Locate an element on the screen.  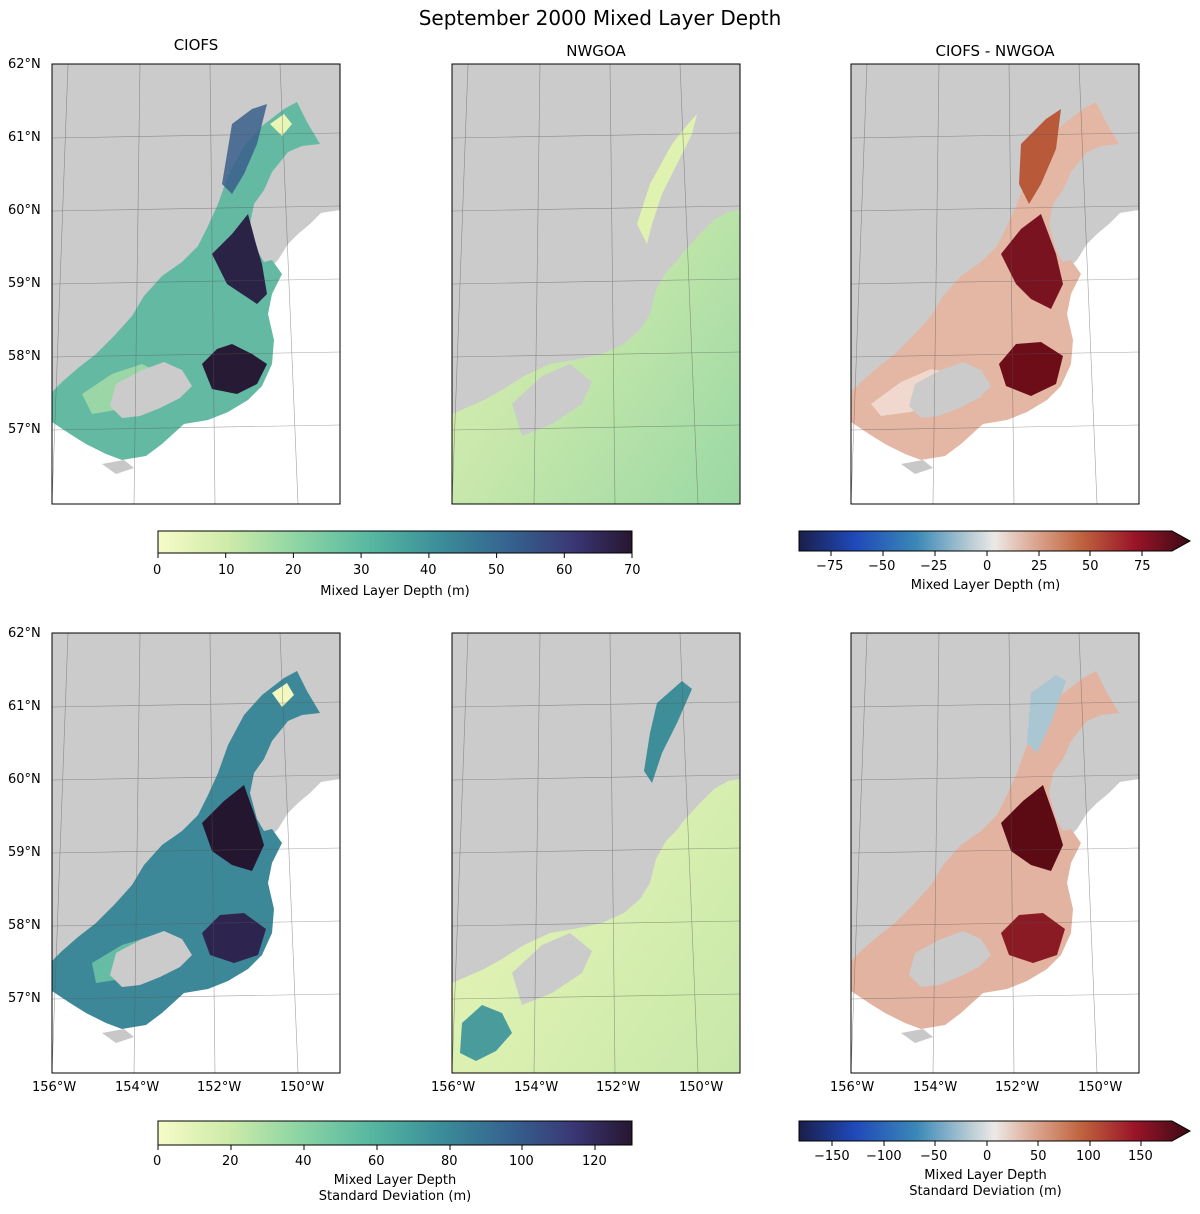
map-ciofs-std is located at coordinates (196, 853).